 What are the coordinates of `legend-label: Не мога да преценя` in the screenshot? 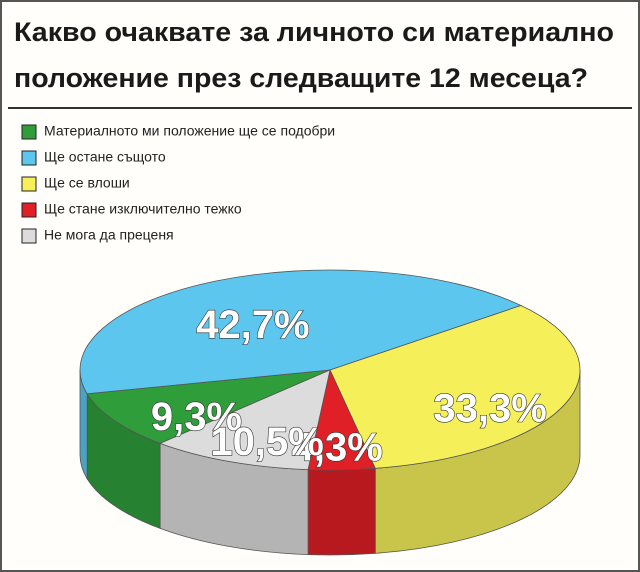 It's located at (109, 235).